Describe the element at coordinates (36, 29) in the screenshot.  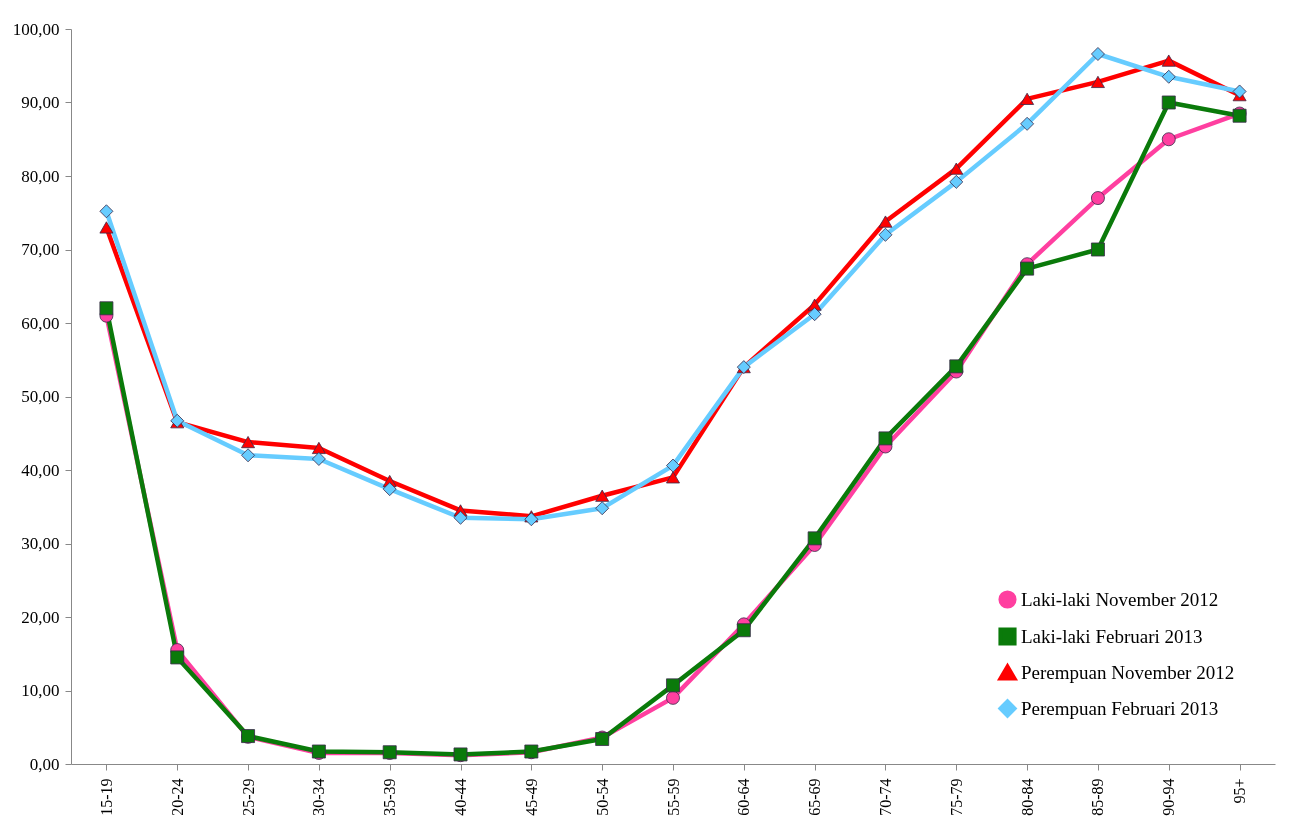
I see `y-tick-label: 100,00` at that location.